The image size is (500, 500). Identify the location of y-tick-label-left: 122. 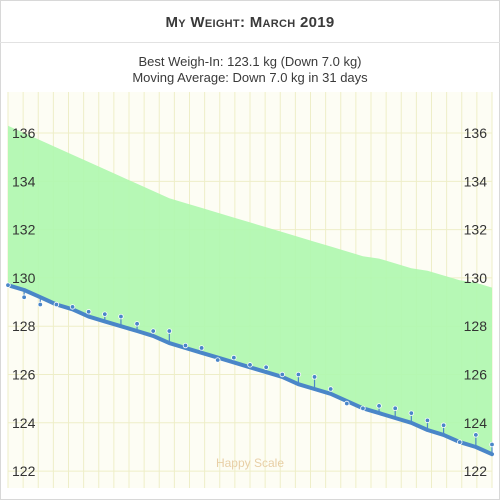
(24, 471).